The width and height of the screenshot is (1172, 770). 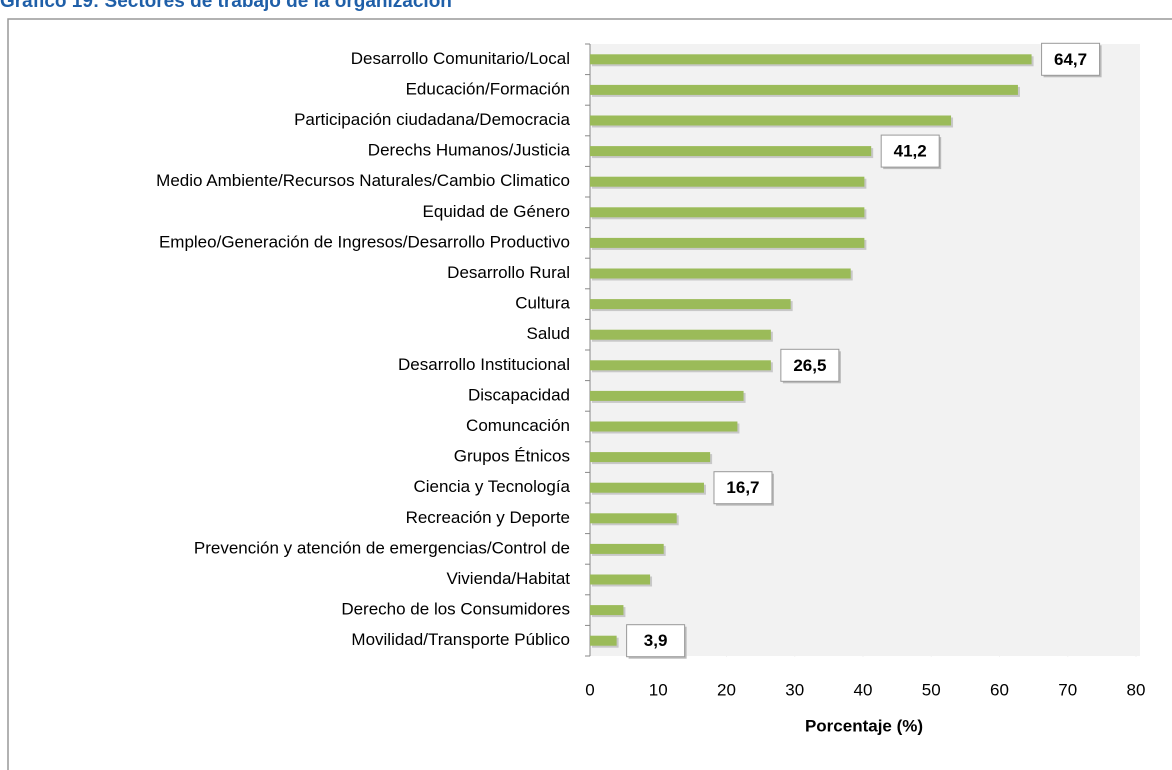 I want to click on value-label: 64,7, so click(x=1070, y=59).